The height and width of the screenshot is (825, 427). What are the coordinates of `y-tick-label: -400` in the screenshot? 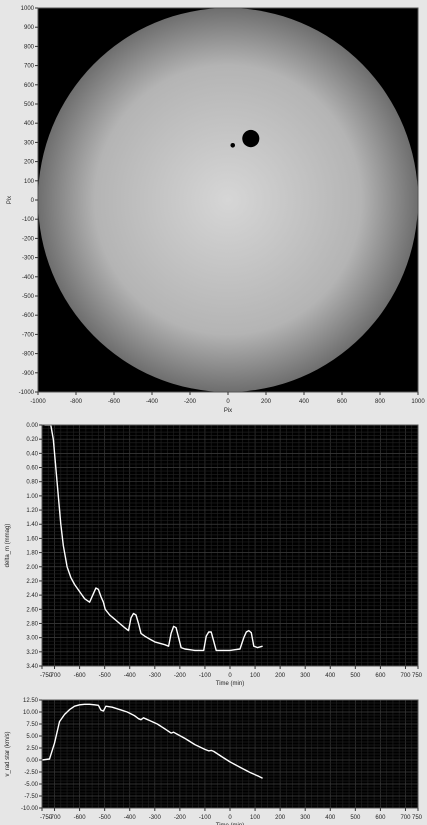 It's located at (28, 278).